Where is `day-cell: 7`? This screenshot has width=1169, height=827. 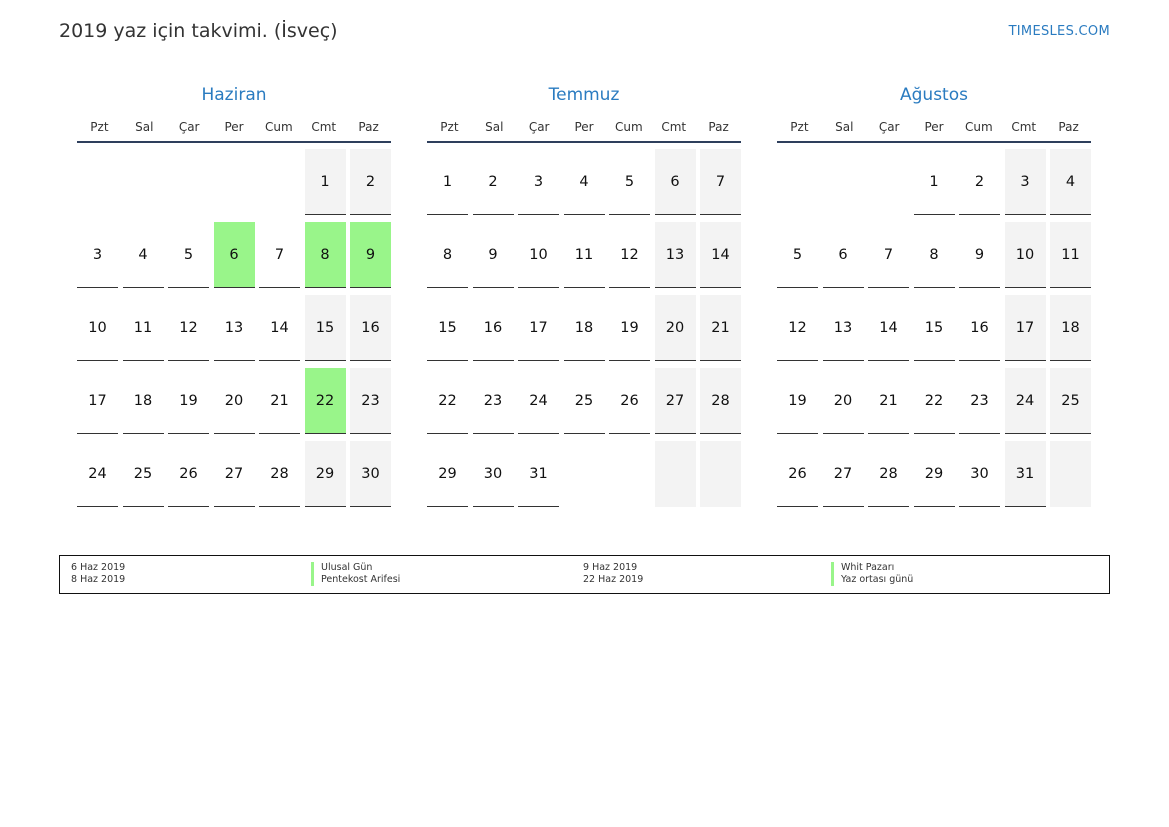 day-cell: 7 is located at coordinates (279, 255).